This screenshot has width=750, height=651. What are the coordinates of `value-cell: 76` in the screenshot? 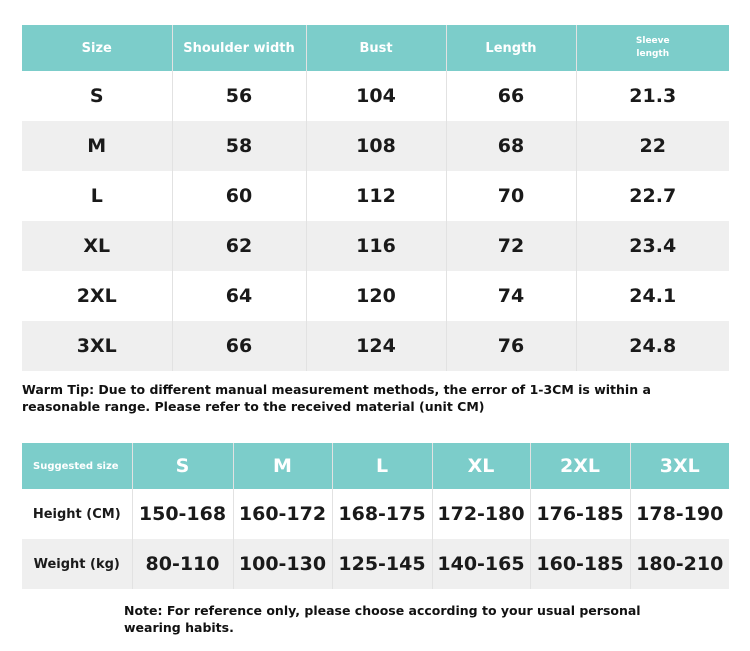 It's located at (510, 346).